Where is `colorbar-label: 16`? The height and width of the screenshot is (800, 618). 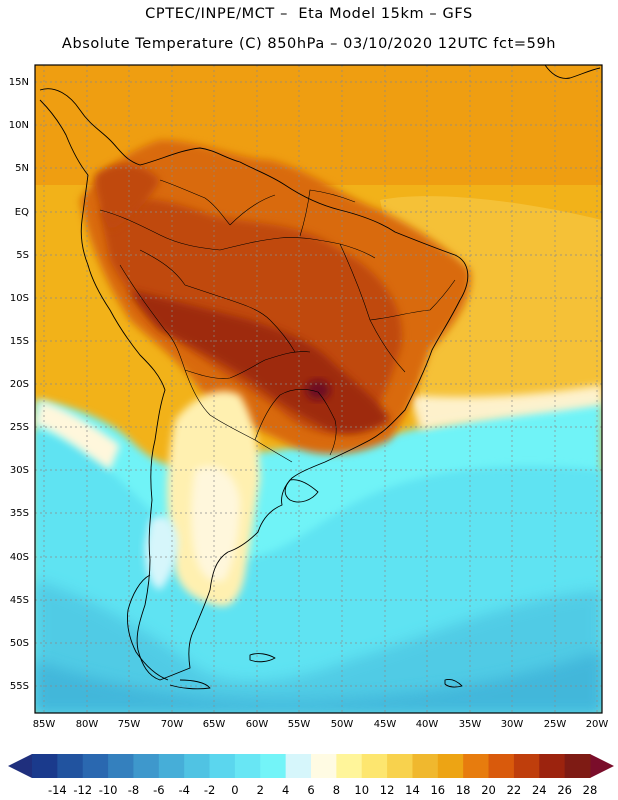
colorbar-label: 16 is located at coordinates (437, 790).